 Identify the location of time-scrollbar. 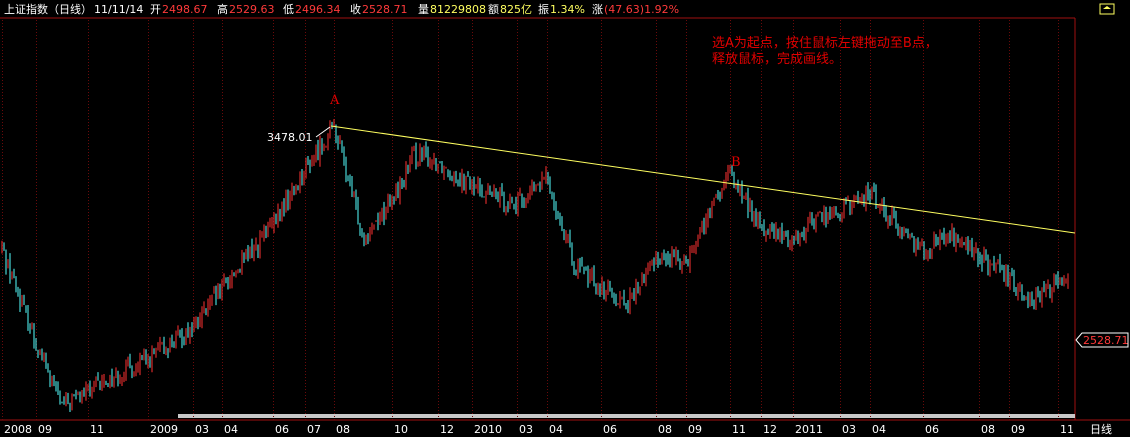
(626, 416).